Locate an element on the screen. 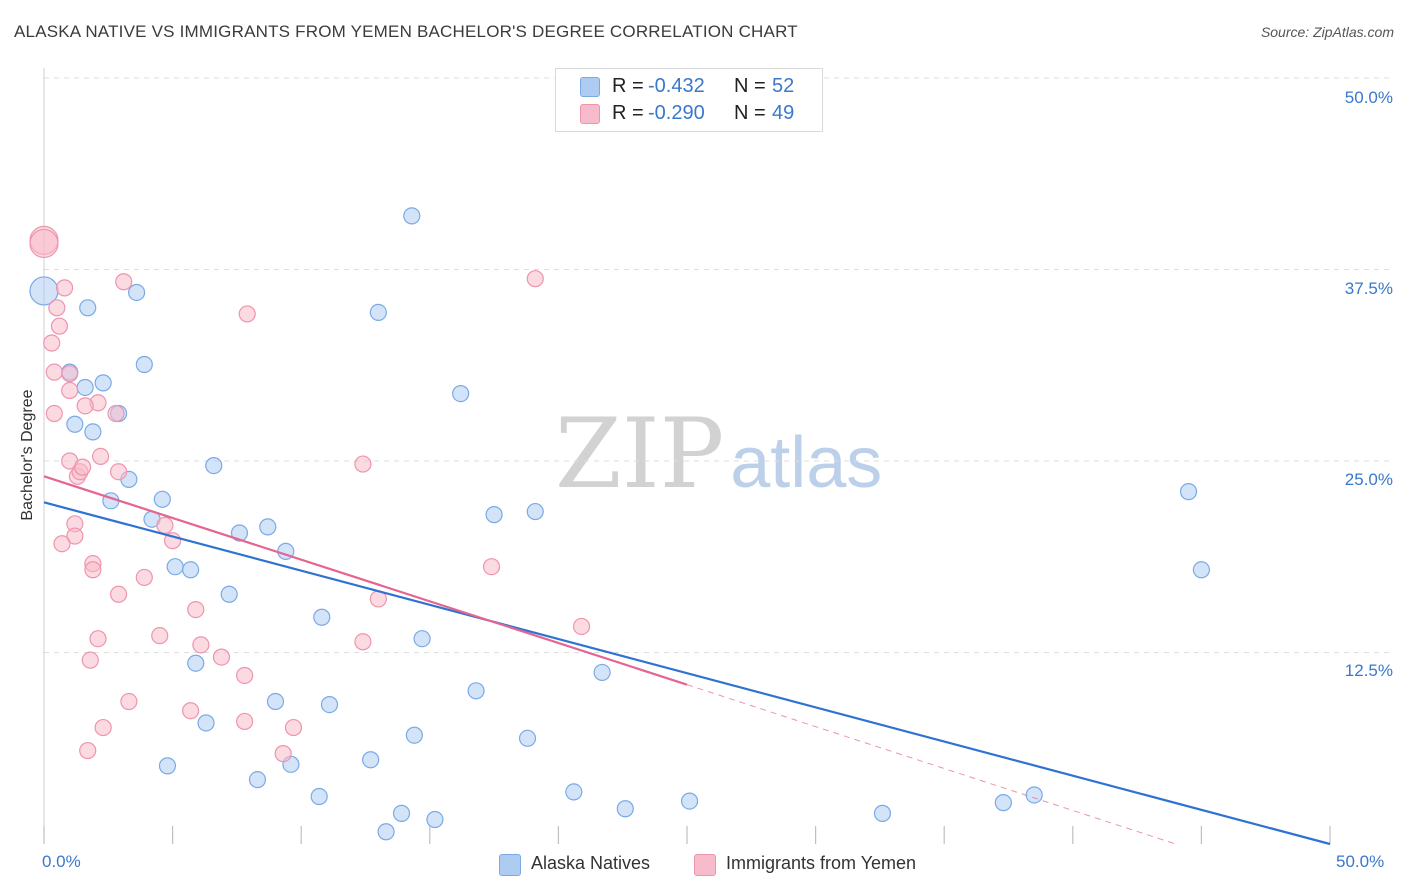  y-tick-label: 12.5% is located at coordinates (1368, 670).